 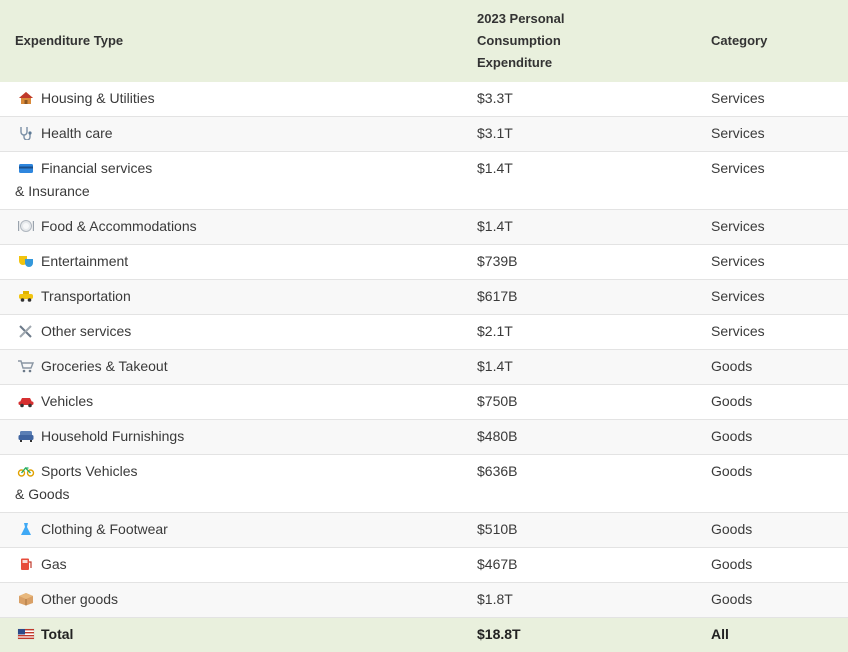 What do you see at coordinates (26, 634) in the screenshot?
I see `us-flag-icon` at bounding box center [26, 634].